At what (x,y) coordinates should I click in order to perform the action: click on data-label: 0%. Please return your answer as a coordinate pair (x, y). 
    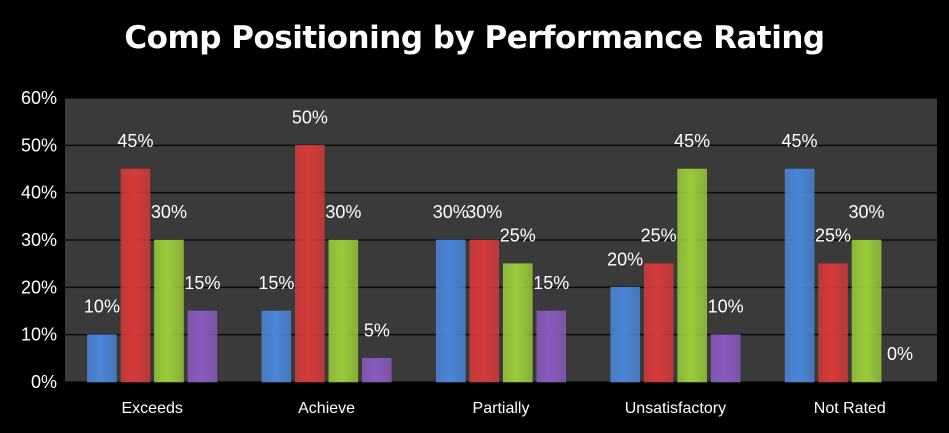
    Looking at the image, I should click on (900, 354).